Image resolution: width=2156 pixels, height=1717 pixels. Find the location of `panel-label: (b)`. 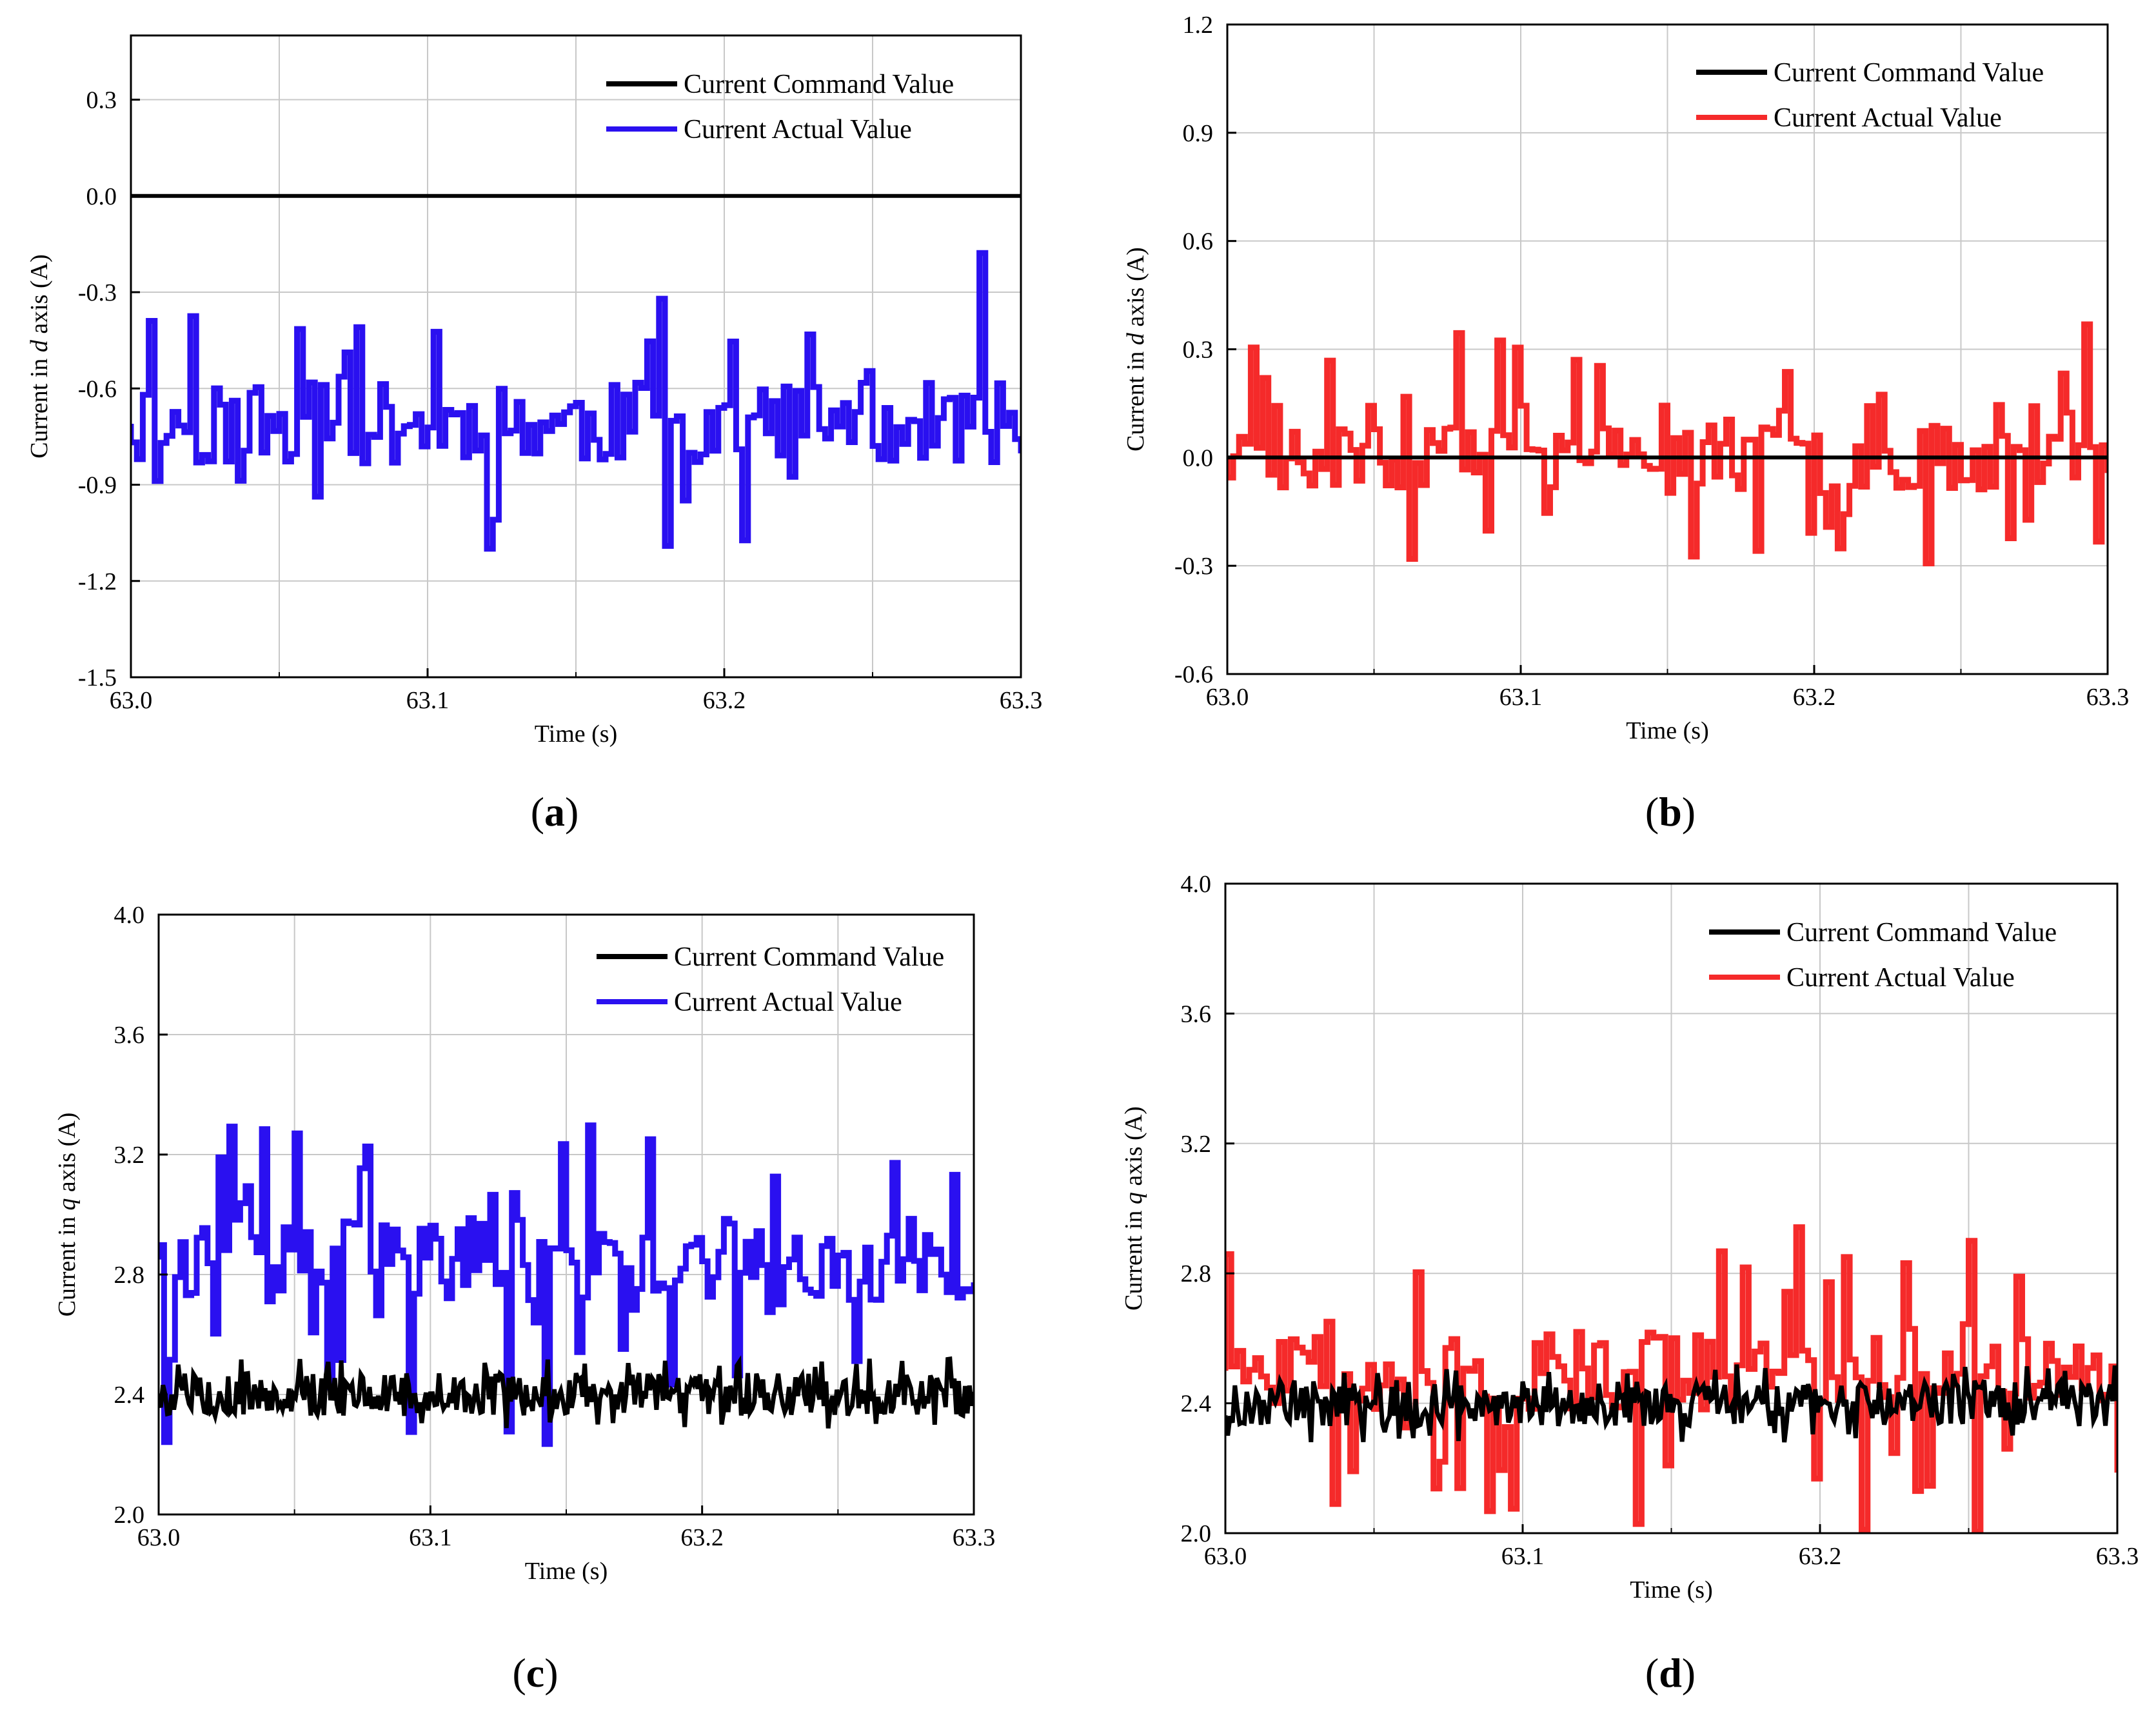

panel-label: (b) is located at coordinates (1670, 812).